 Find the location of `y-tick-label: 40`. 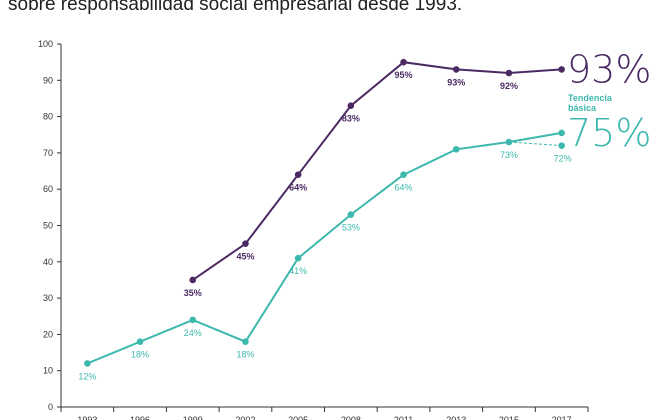

y-tick-label: 40 is located at coordinates (48, 262).